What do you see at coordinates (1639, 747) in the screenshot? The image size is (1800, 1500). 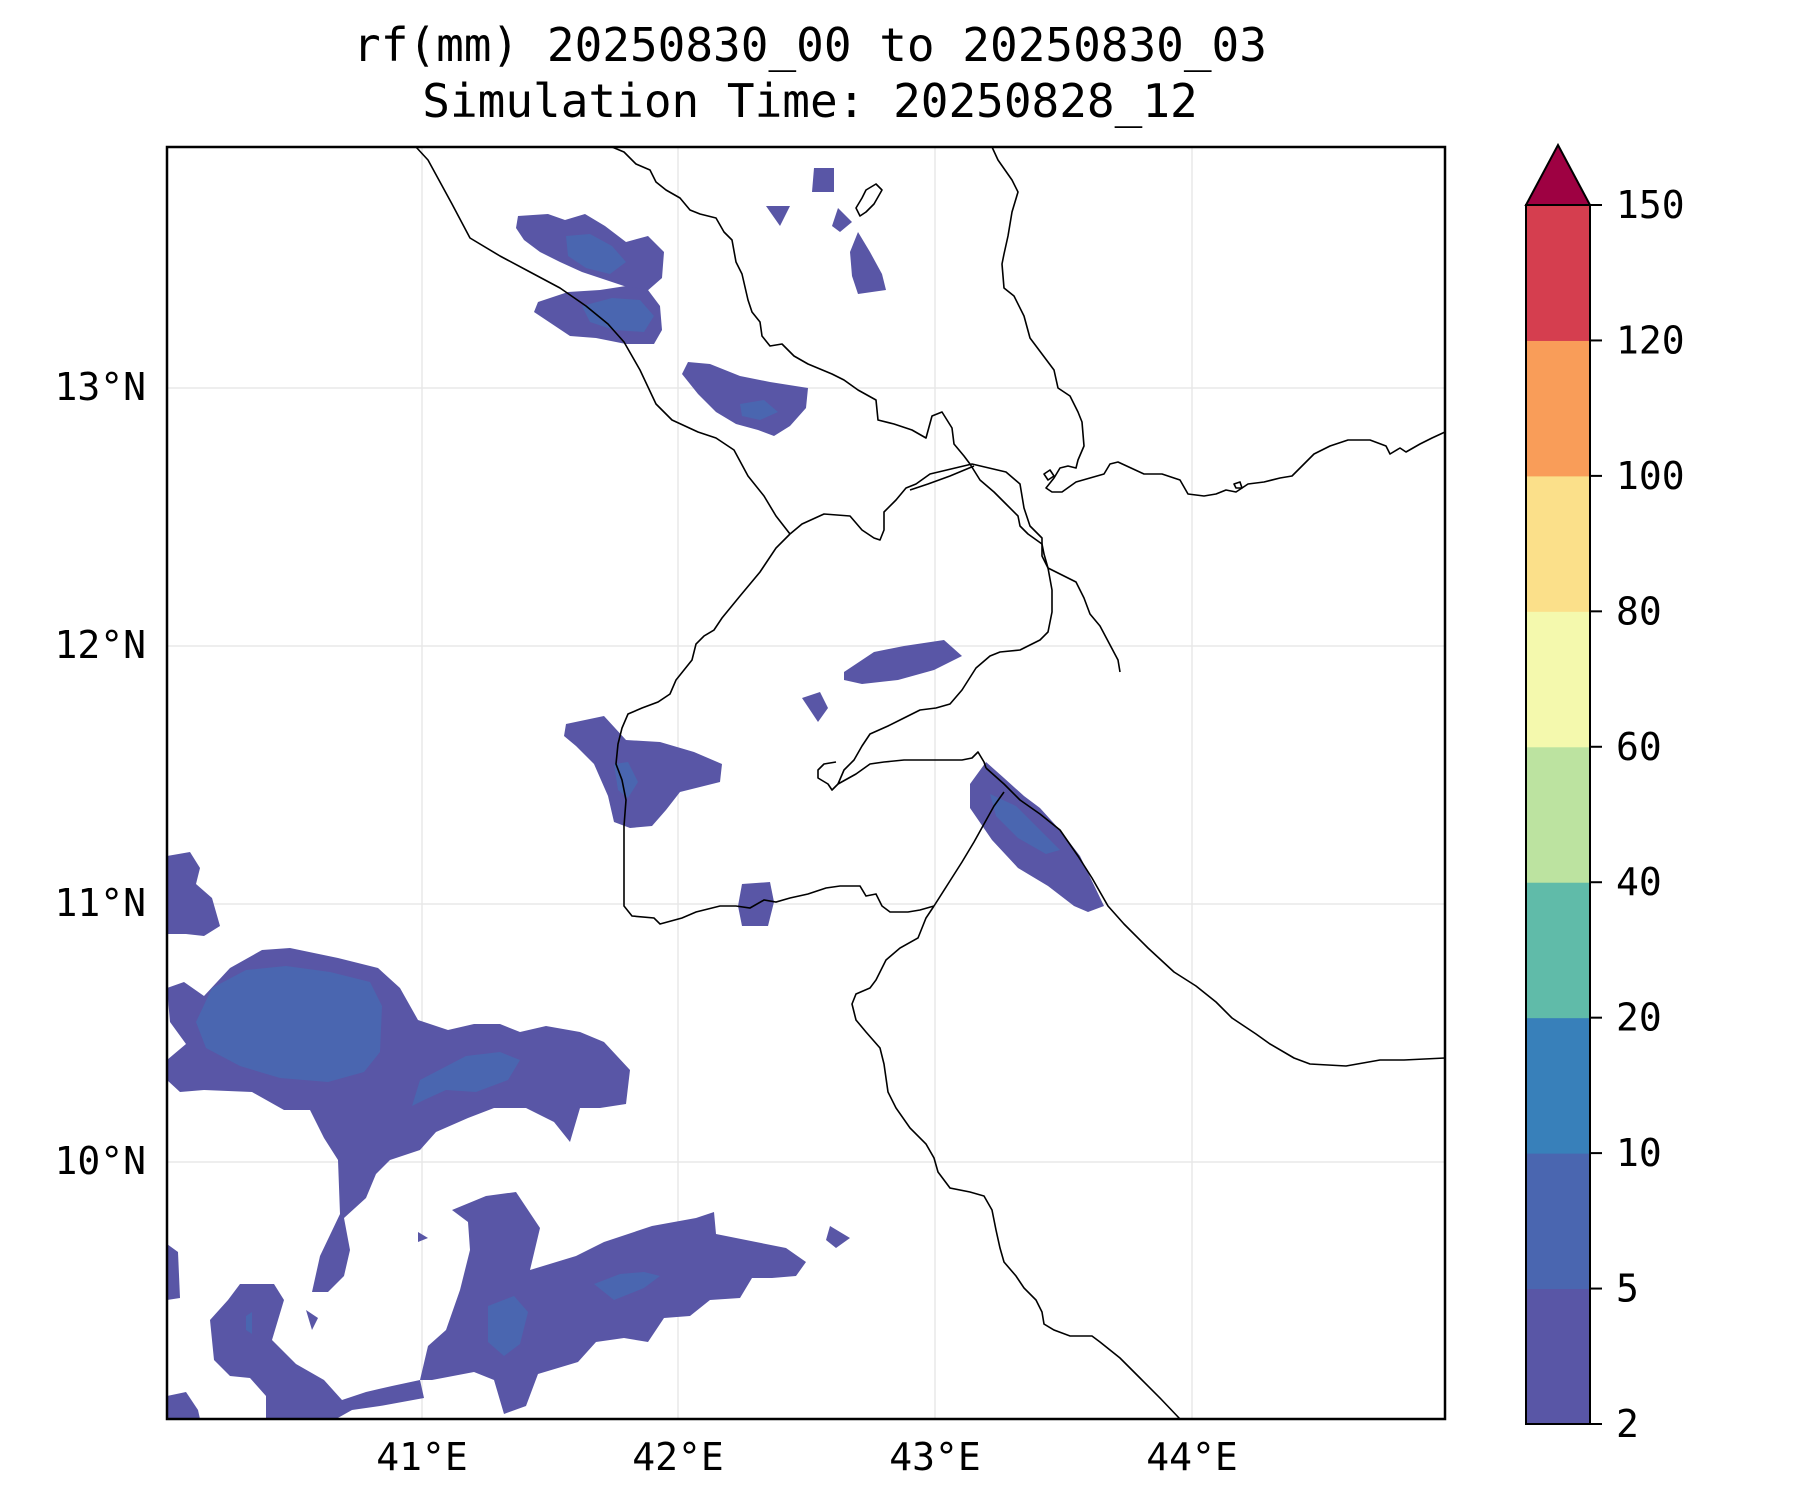 I see `colorbar-tick-label: 60` at bounding box center [1639, 747].